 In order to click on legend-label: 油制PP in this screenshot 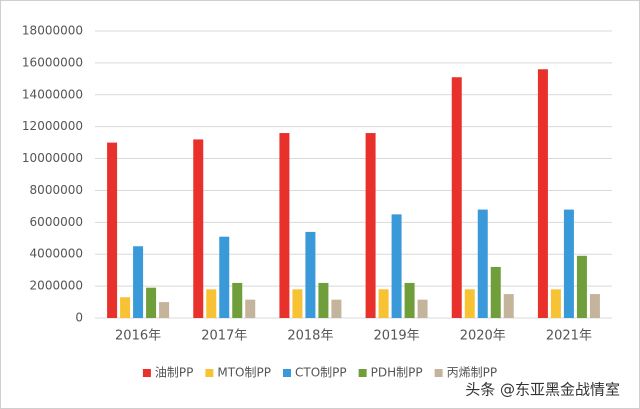, I will do `click(174, 373)`.